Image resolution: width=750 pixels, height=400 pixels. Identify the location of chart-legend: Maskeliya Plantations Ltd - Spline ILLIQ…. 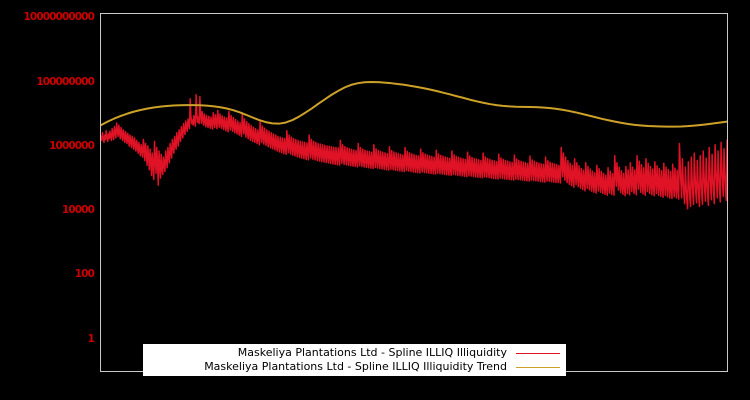
(354, 360).